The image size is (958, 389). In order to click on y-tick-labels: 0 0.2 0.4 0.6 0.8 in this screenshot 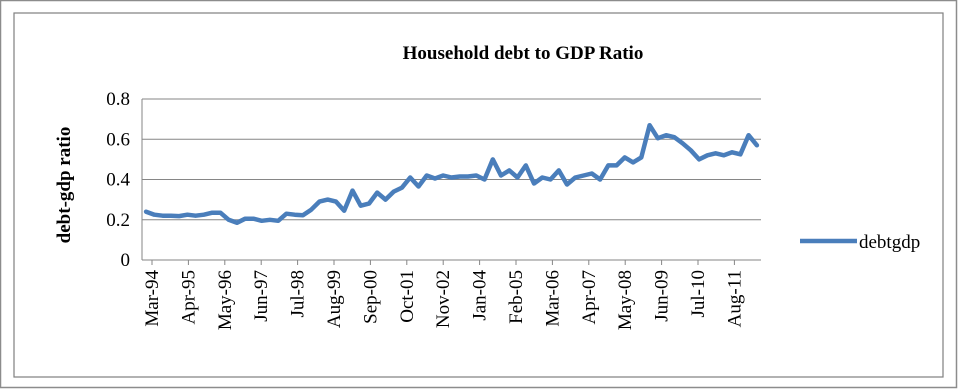, I will do `click(118, 180)`.